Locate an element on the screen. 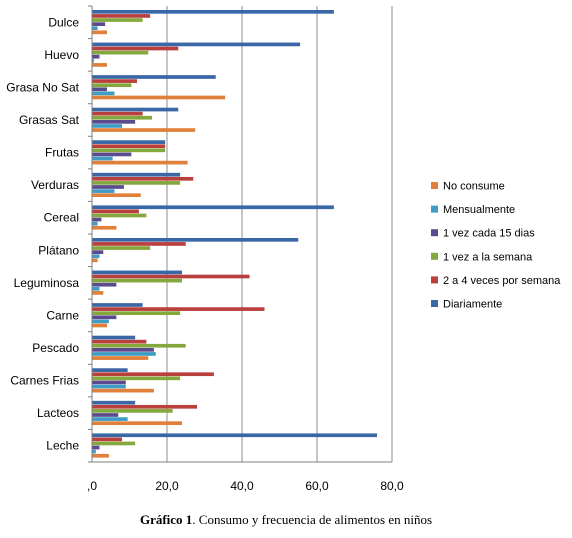 This screenshot has height=538, width=572. x-tick-label: 20,0 is located at coordinates (167, 486).